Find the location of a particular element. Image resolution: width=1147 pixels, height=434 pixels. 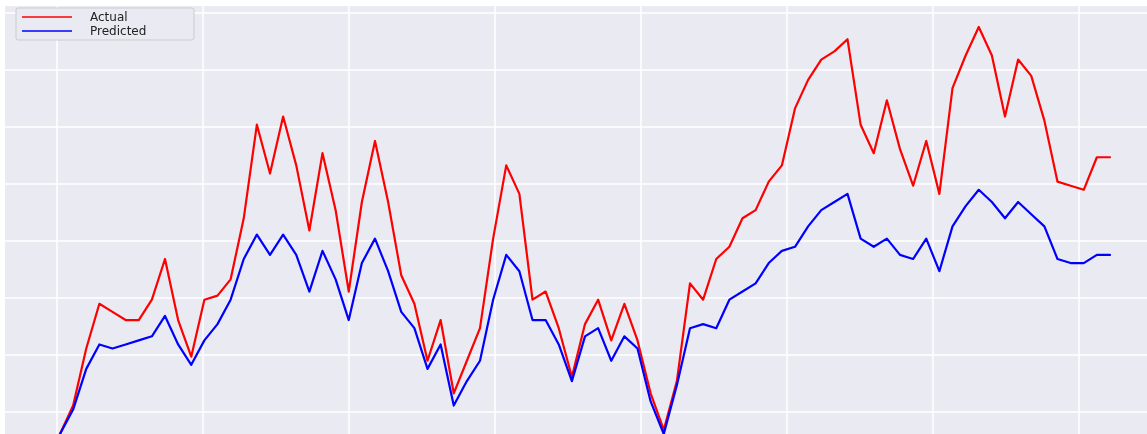

legend-label: Predicted is located at coordinates (118, 31).